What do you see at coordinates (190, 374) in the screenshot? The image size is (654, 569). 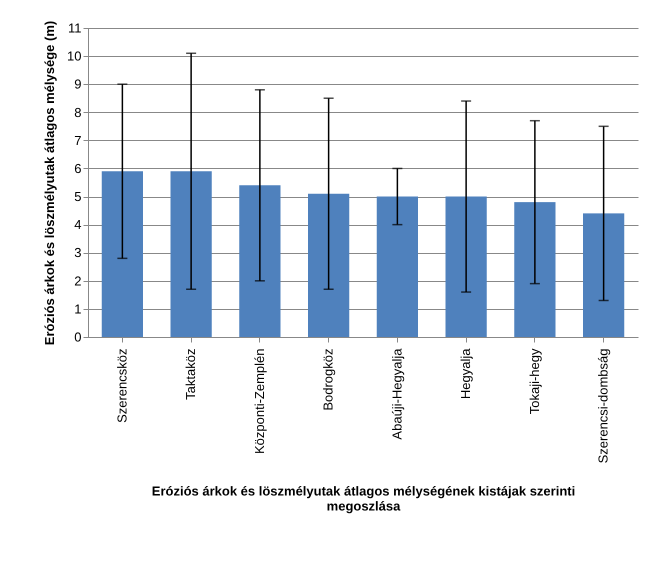 I see `x-tick-label: Taktaköz` at bounding box center [190, 374].